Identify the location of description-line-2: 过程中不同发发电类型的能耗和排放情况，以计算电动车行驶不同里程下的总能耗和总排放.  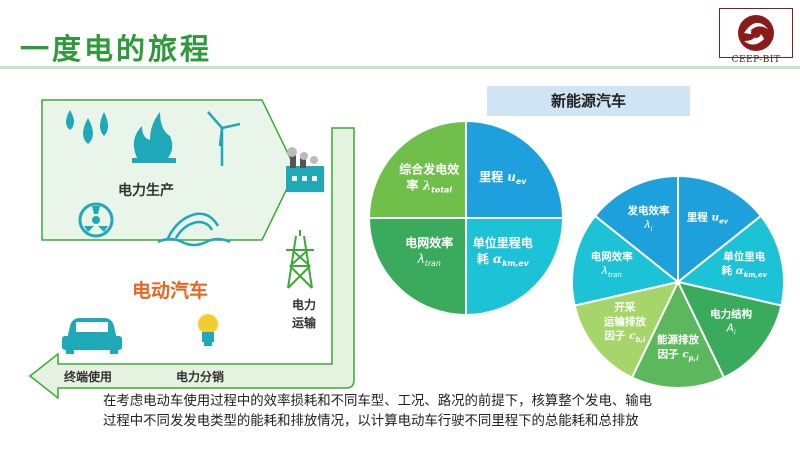
(371, 421).